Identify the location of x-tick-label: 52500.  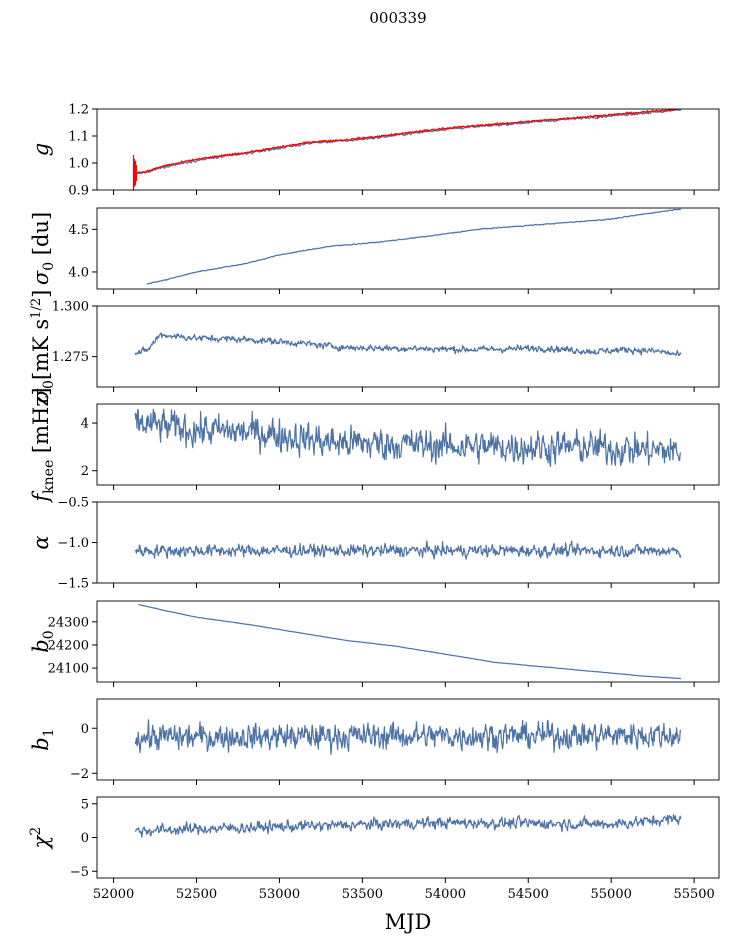
(196, 894).